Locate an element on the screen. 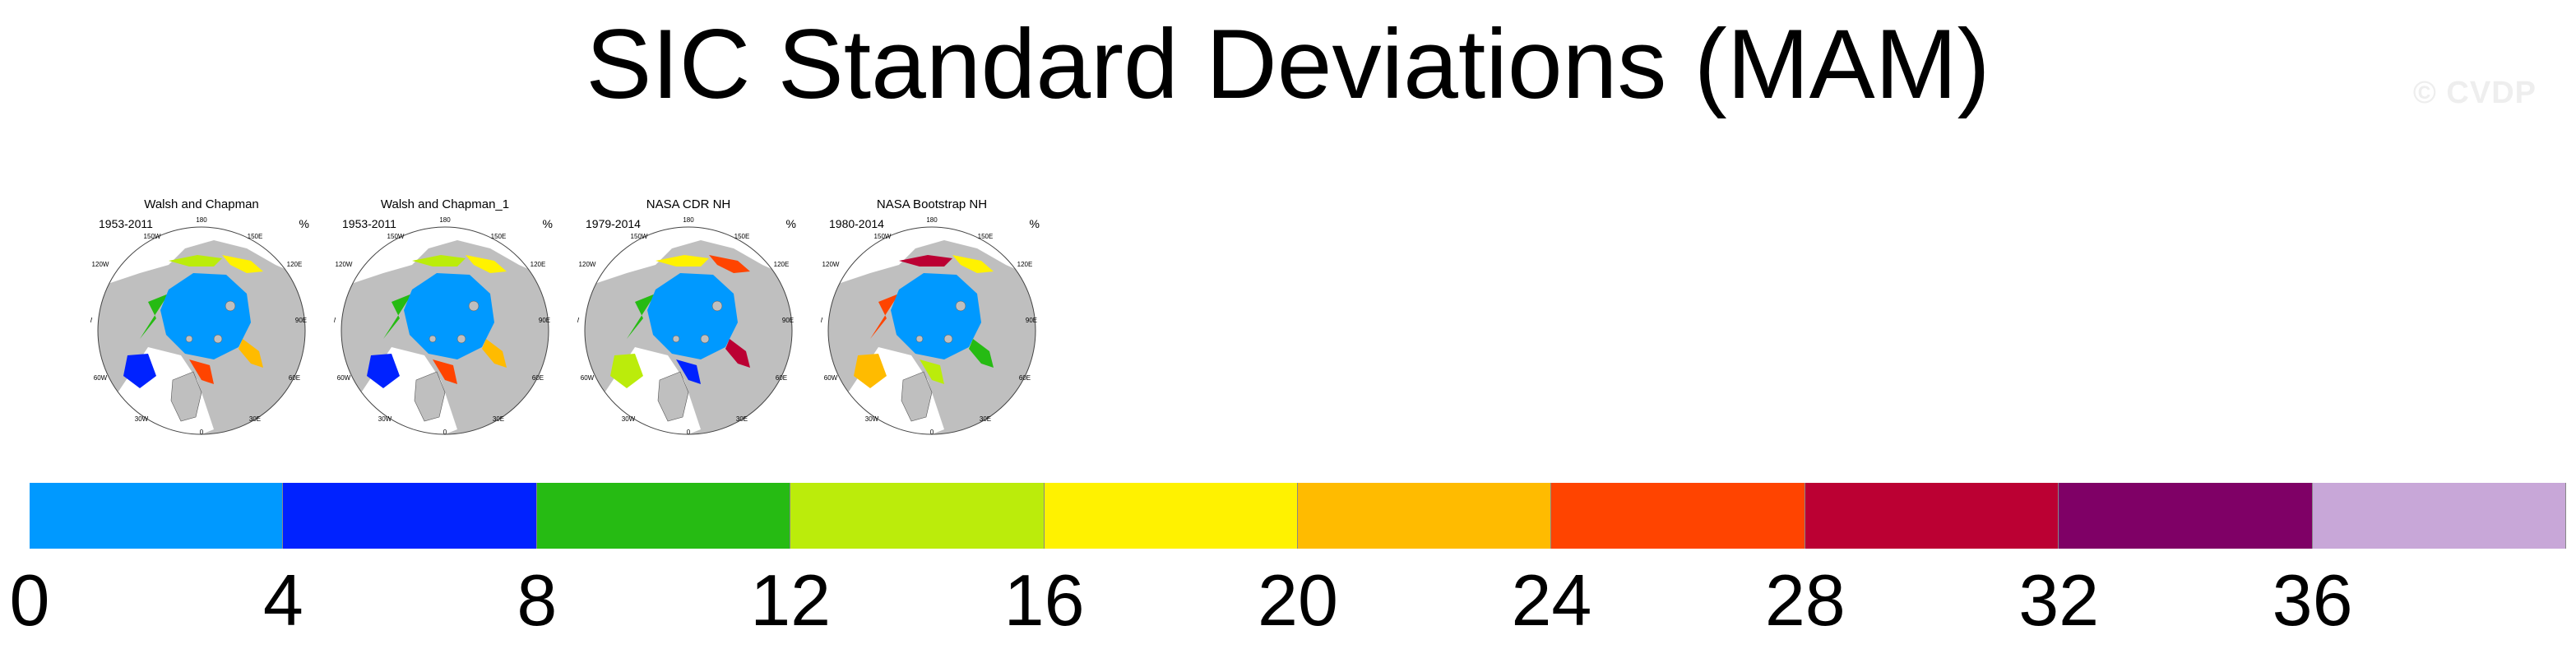 Image resolution: width=2576 pixels, height=649 pixels. panel-title: Walsh and Chapman is located at coordinates (202, 204).